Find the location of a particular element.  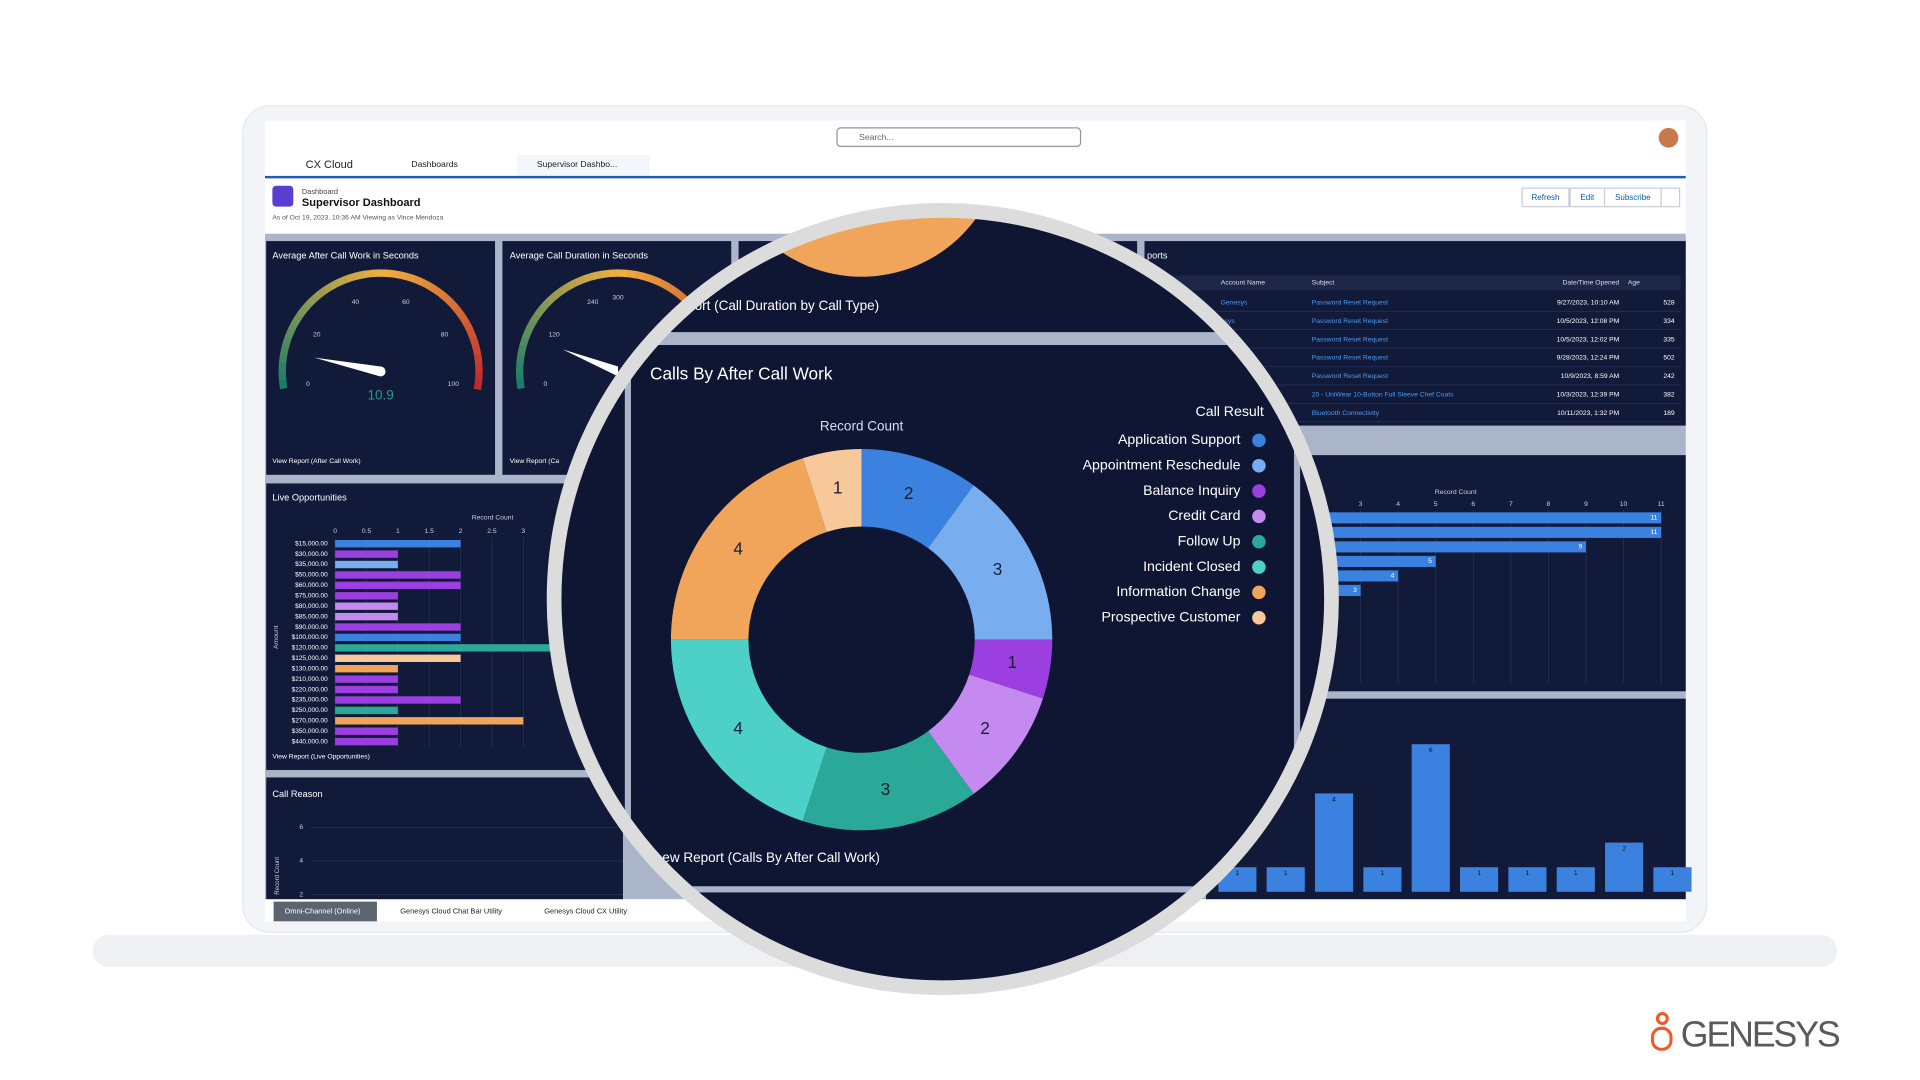

panel-divider is located at coordinates (943, 336).